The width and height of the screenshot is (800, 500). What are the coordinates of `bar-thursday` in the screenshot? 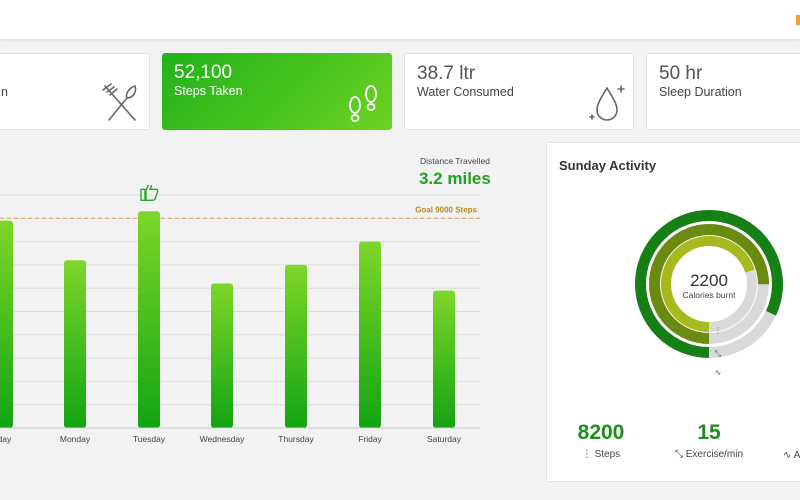 It's located at (296, 346).